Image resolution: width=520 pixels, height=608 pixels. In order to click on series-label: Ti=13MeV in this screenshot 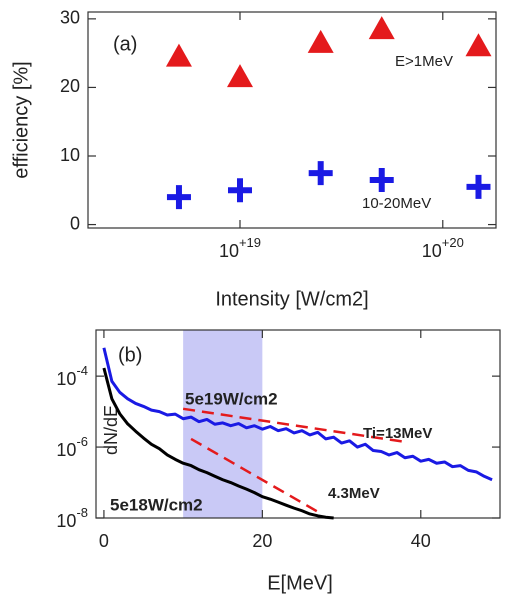, I will do `click(397, 433)`.